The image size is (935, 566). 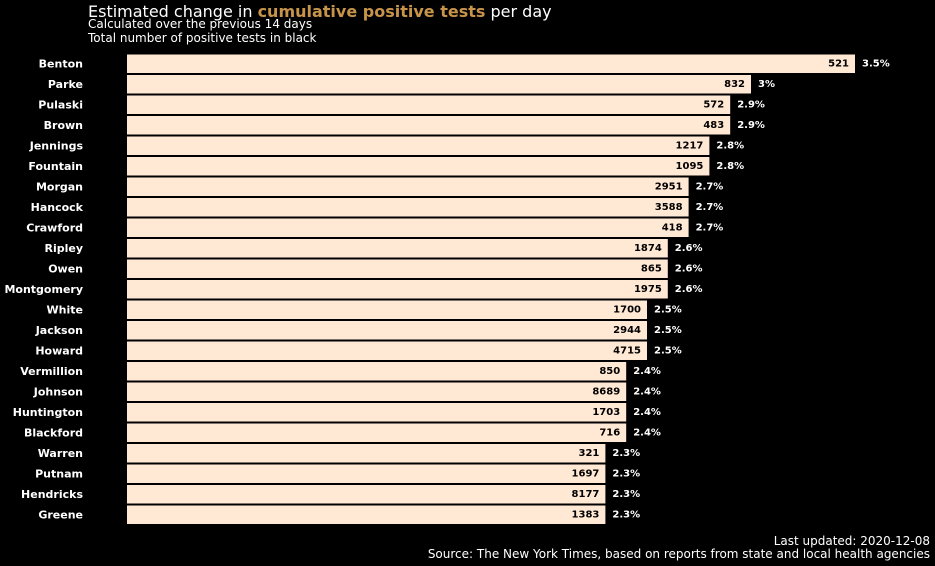 I want to click on category-label: Hendricks, so click(x=52, y=494).